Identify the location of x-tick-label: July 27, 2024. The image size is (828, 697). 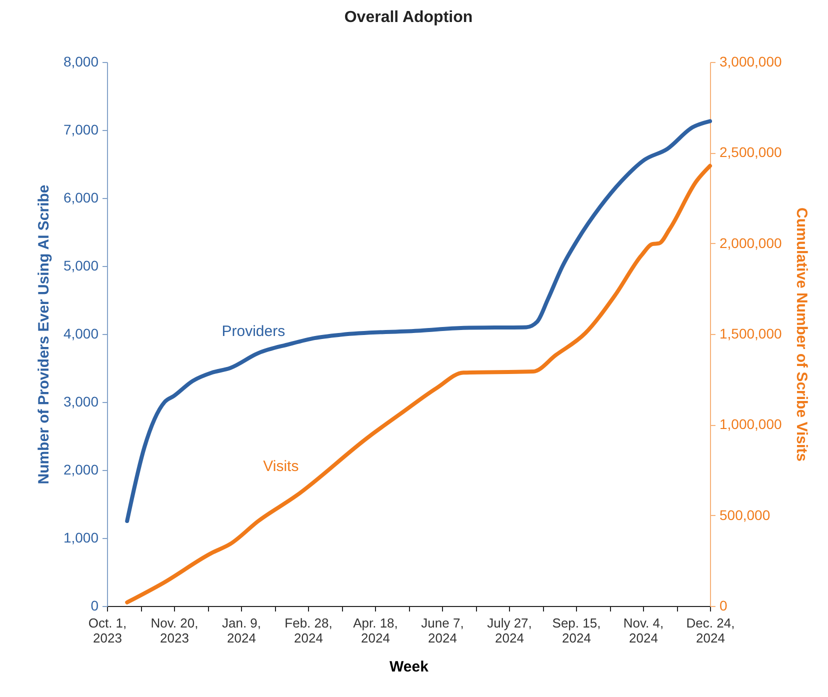
(509, 631).